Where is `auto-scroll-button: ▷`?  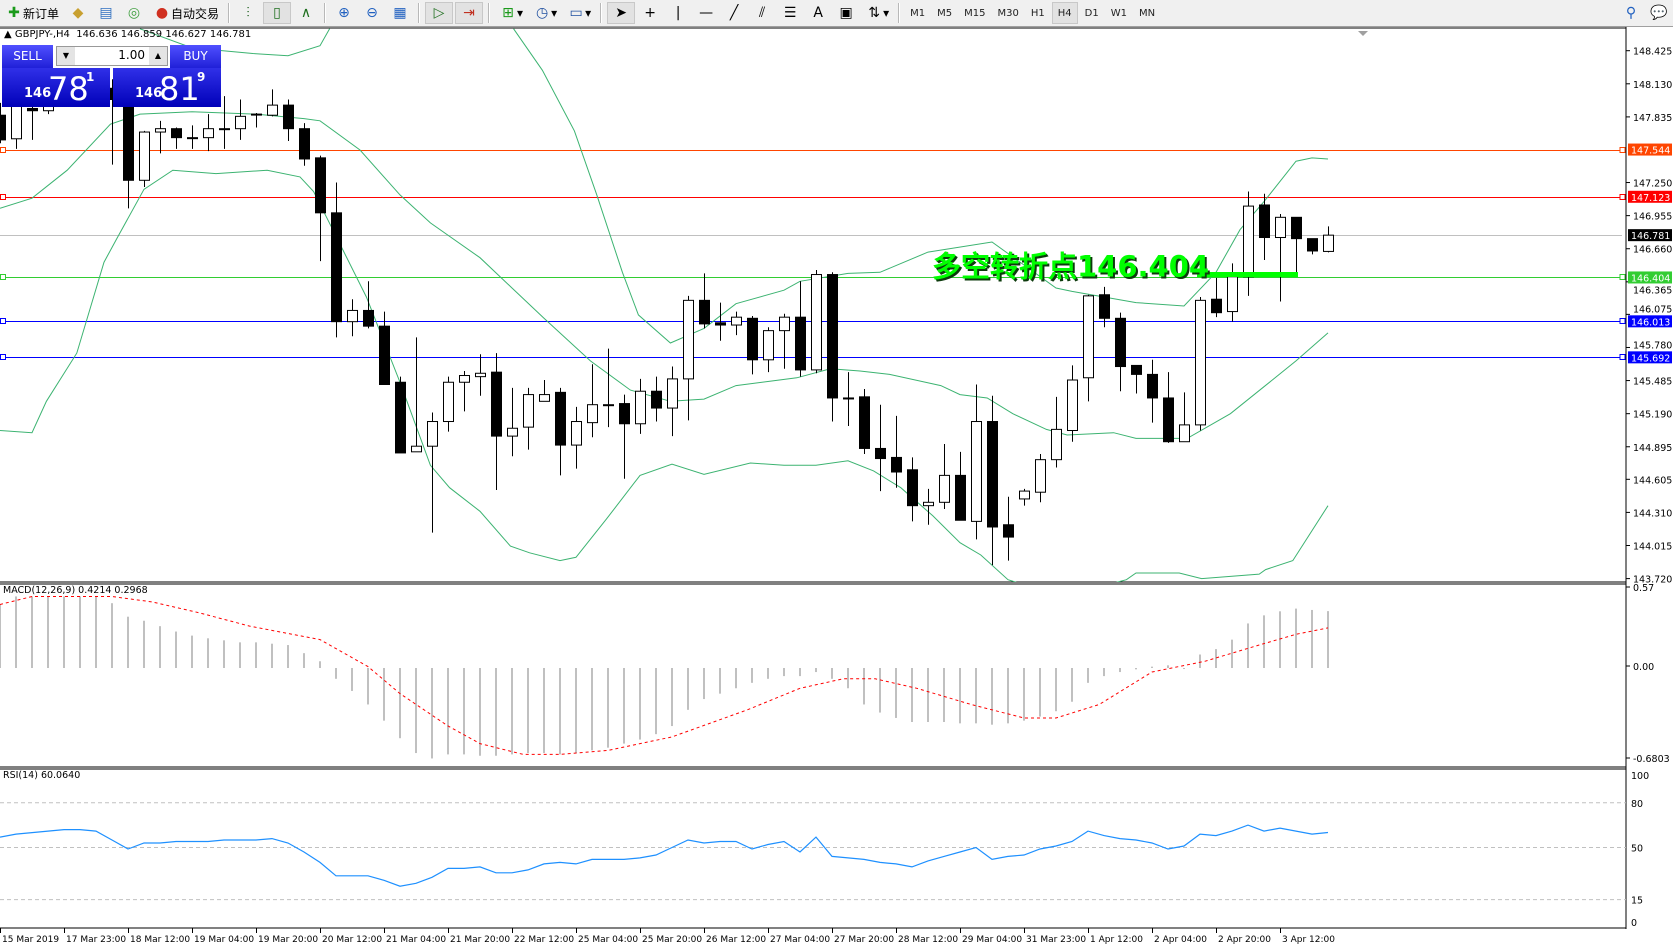 auto-scroll-button: ▷ is located at coordinates (439, 13).